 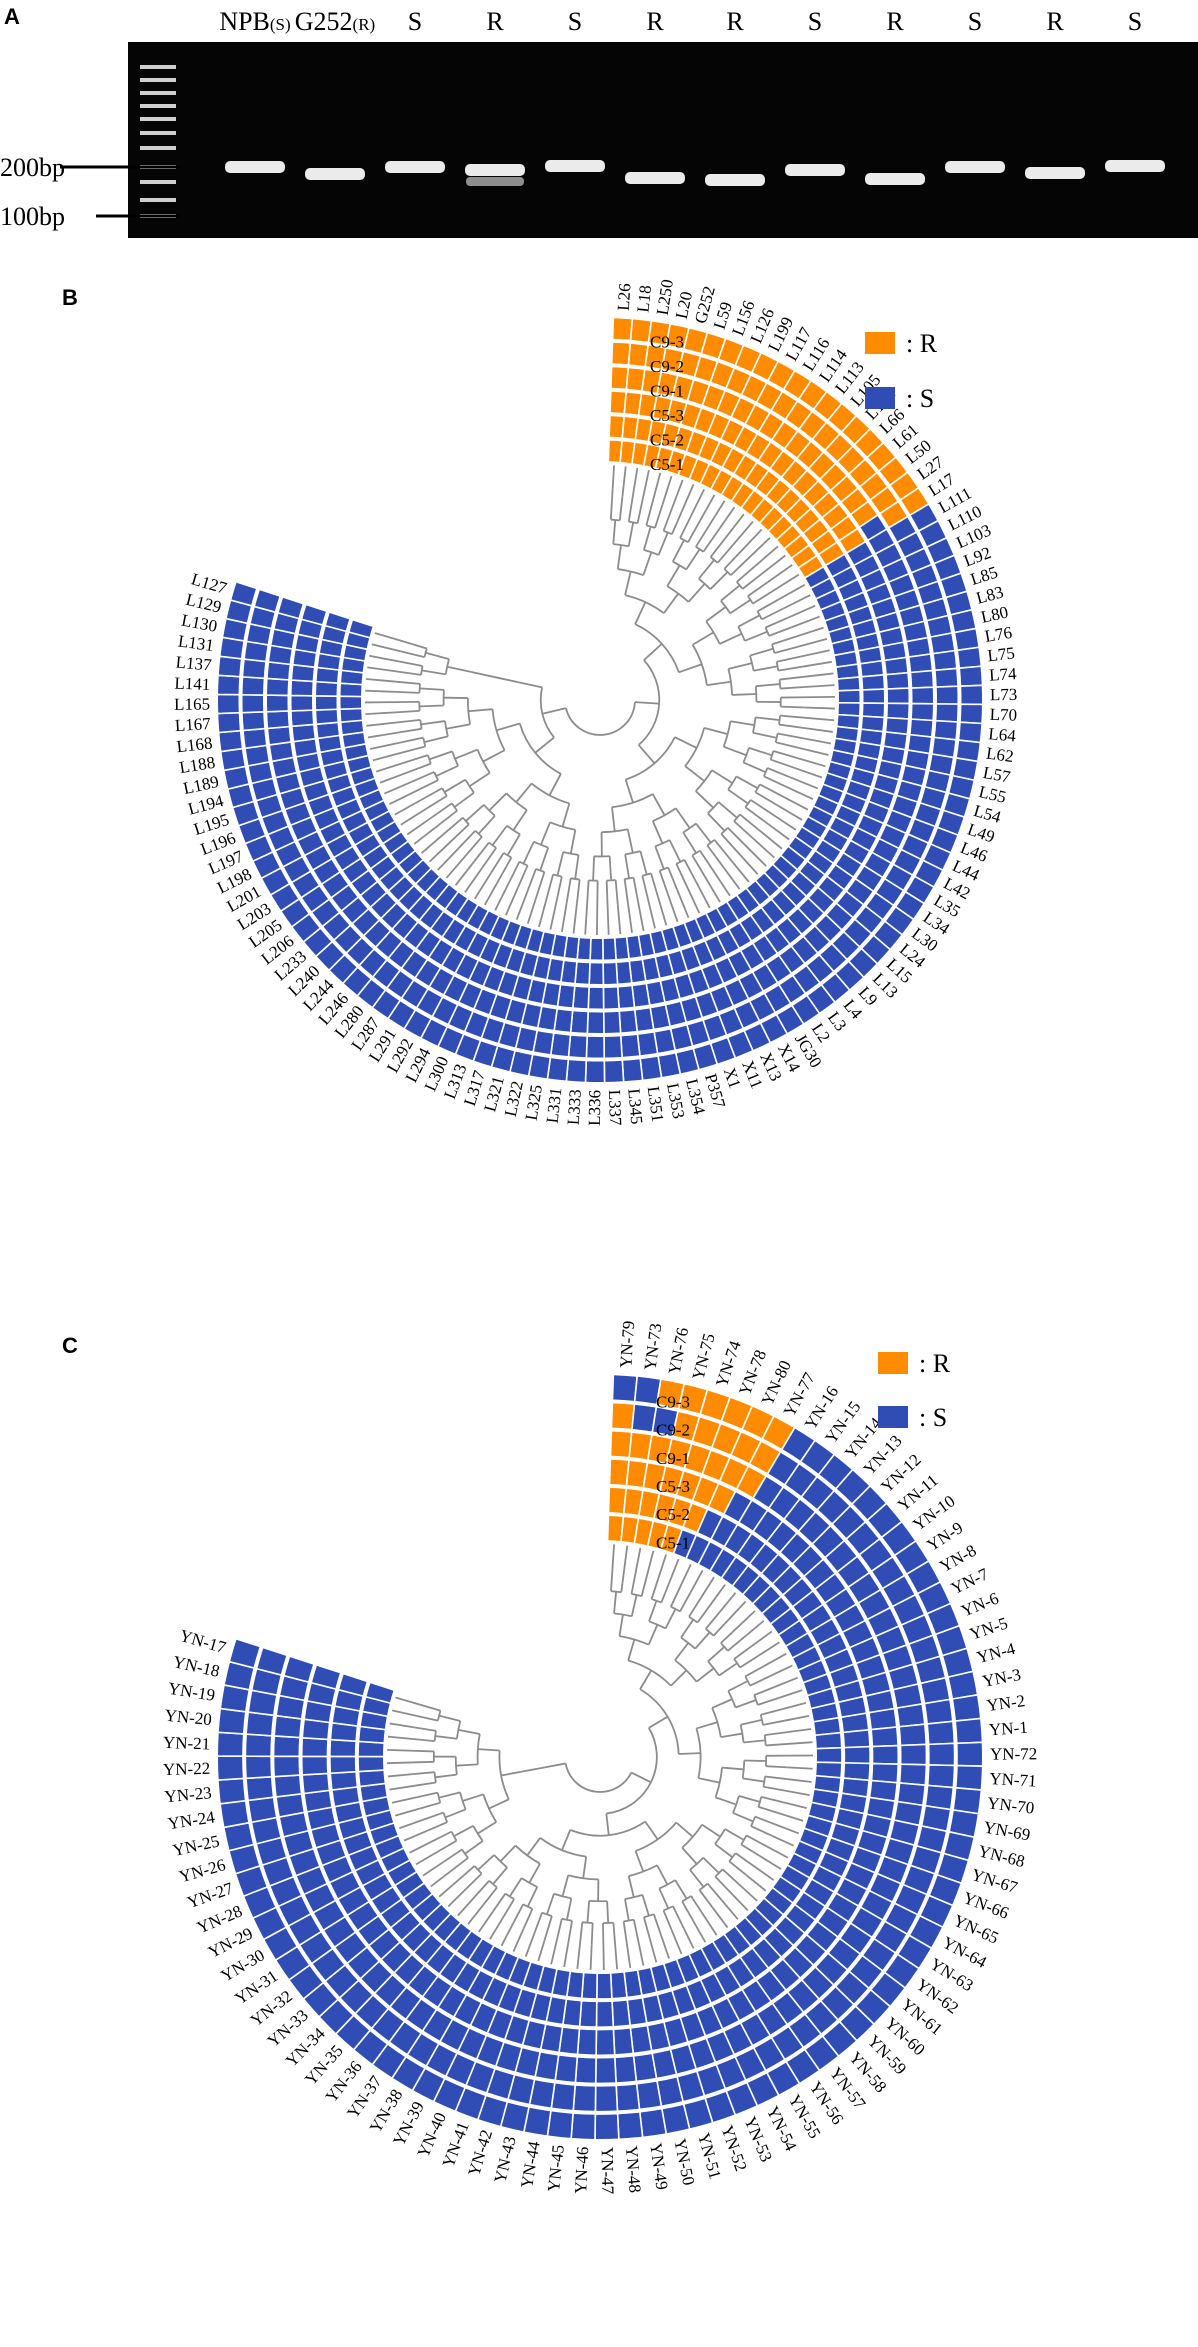 What do you see at coordinates (192, 724) in the screenshot?
I see `leaf-label: L167` at bounding box center [192, 724].